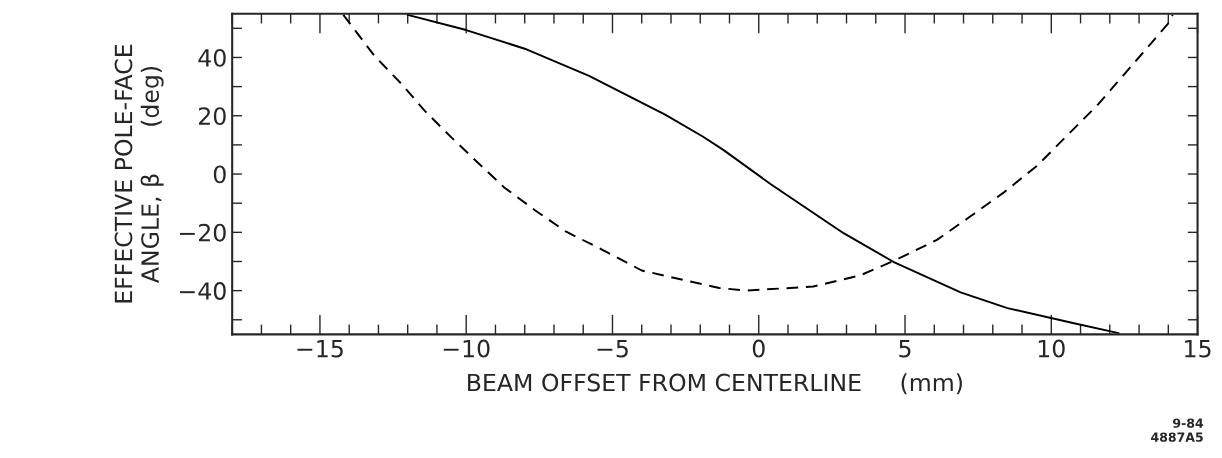  Describe the element at coordinates (219, 174) in the screenshot. I see `y-tick-label: 0` at that location.